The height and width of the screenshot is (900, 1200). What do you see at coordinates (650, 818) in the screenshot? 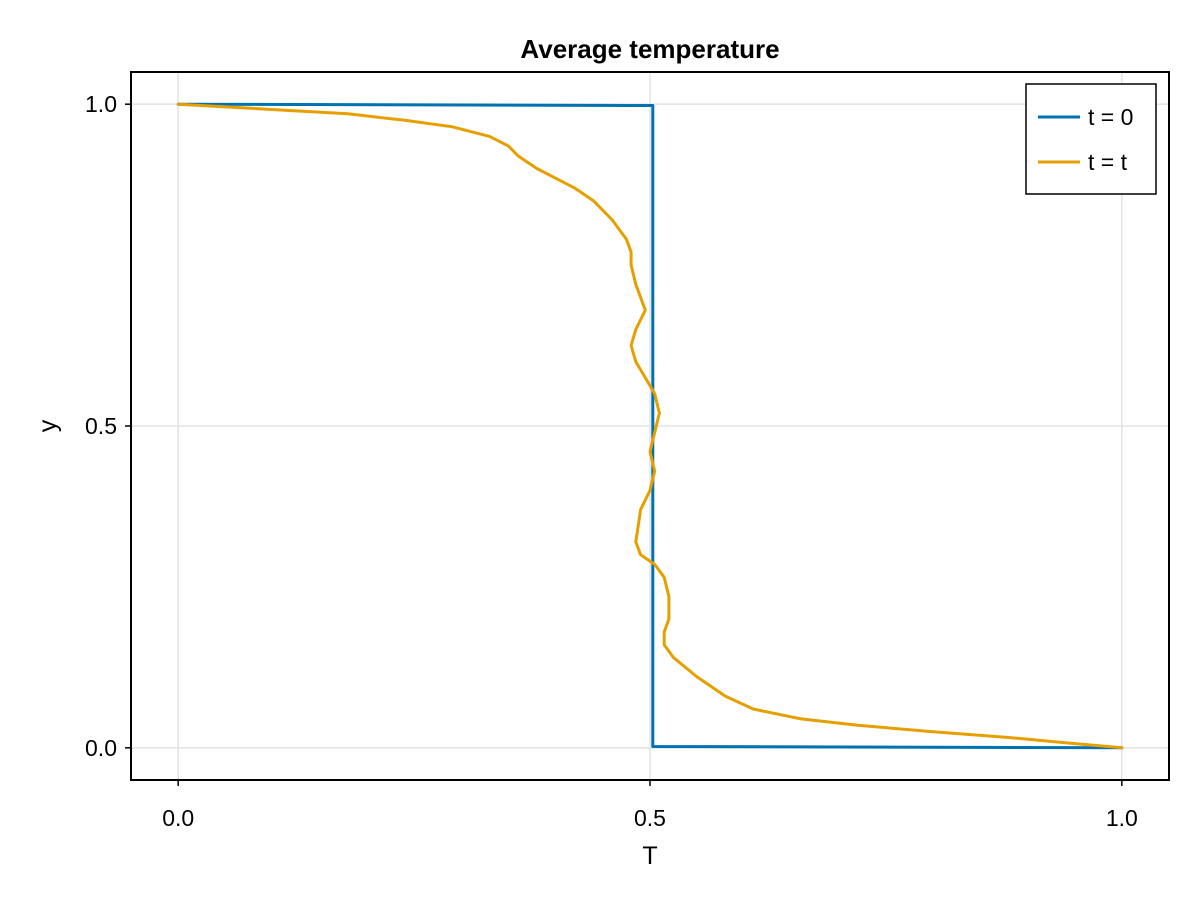
I see `x-tick-label: 0.5` at bounding box center [650, 818].